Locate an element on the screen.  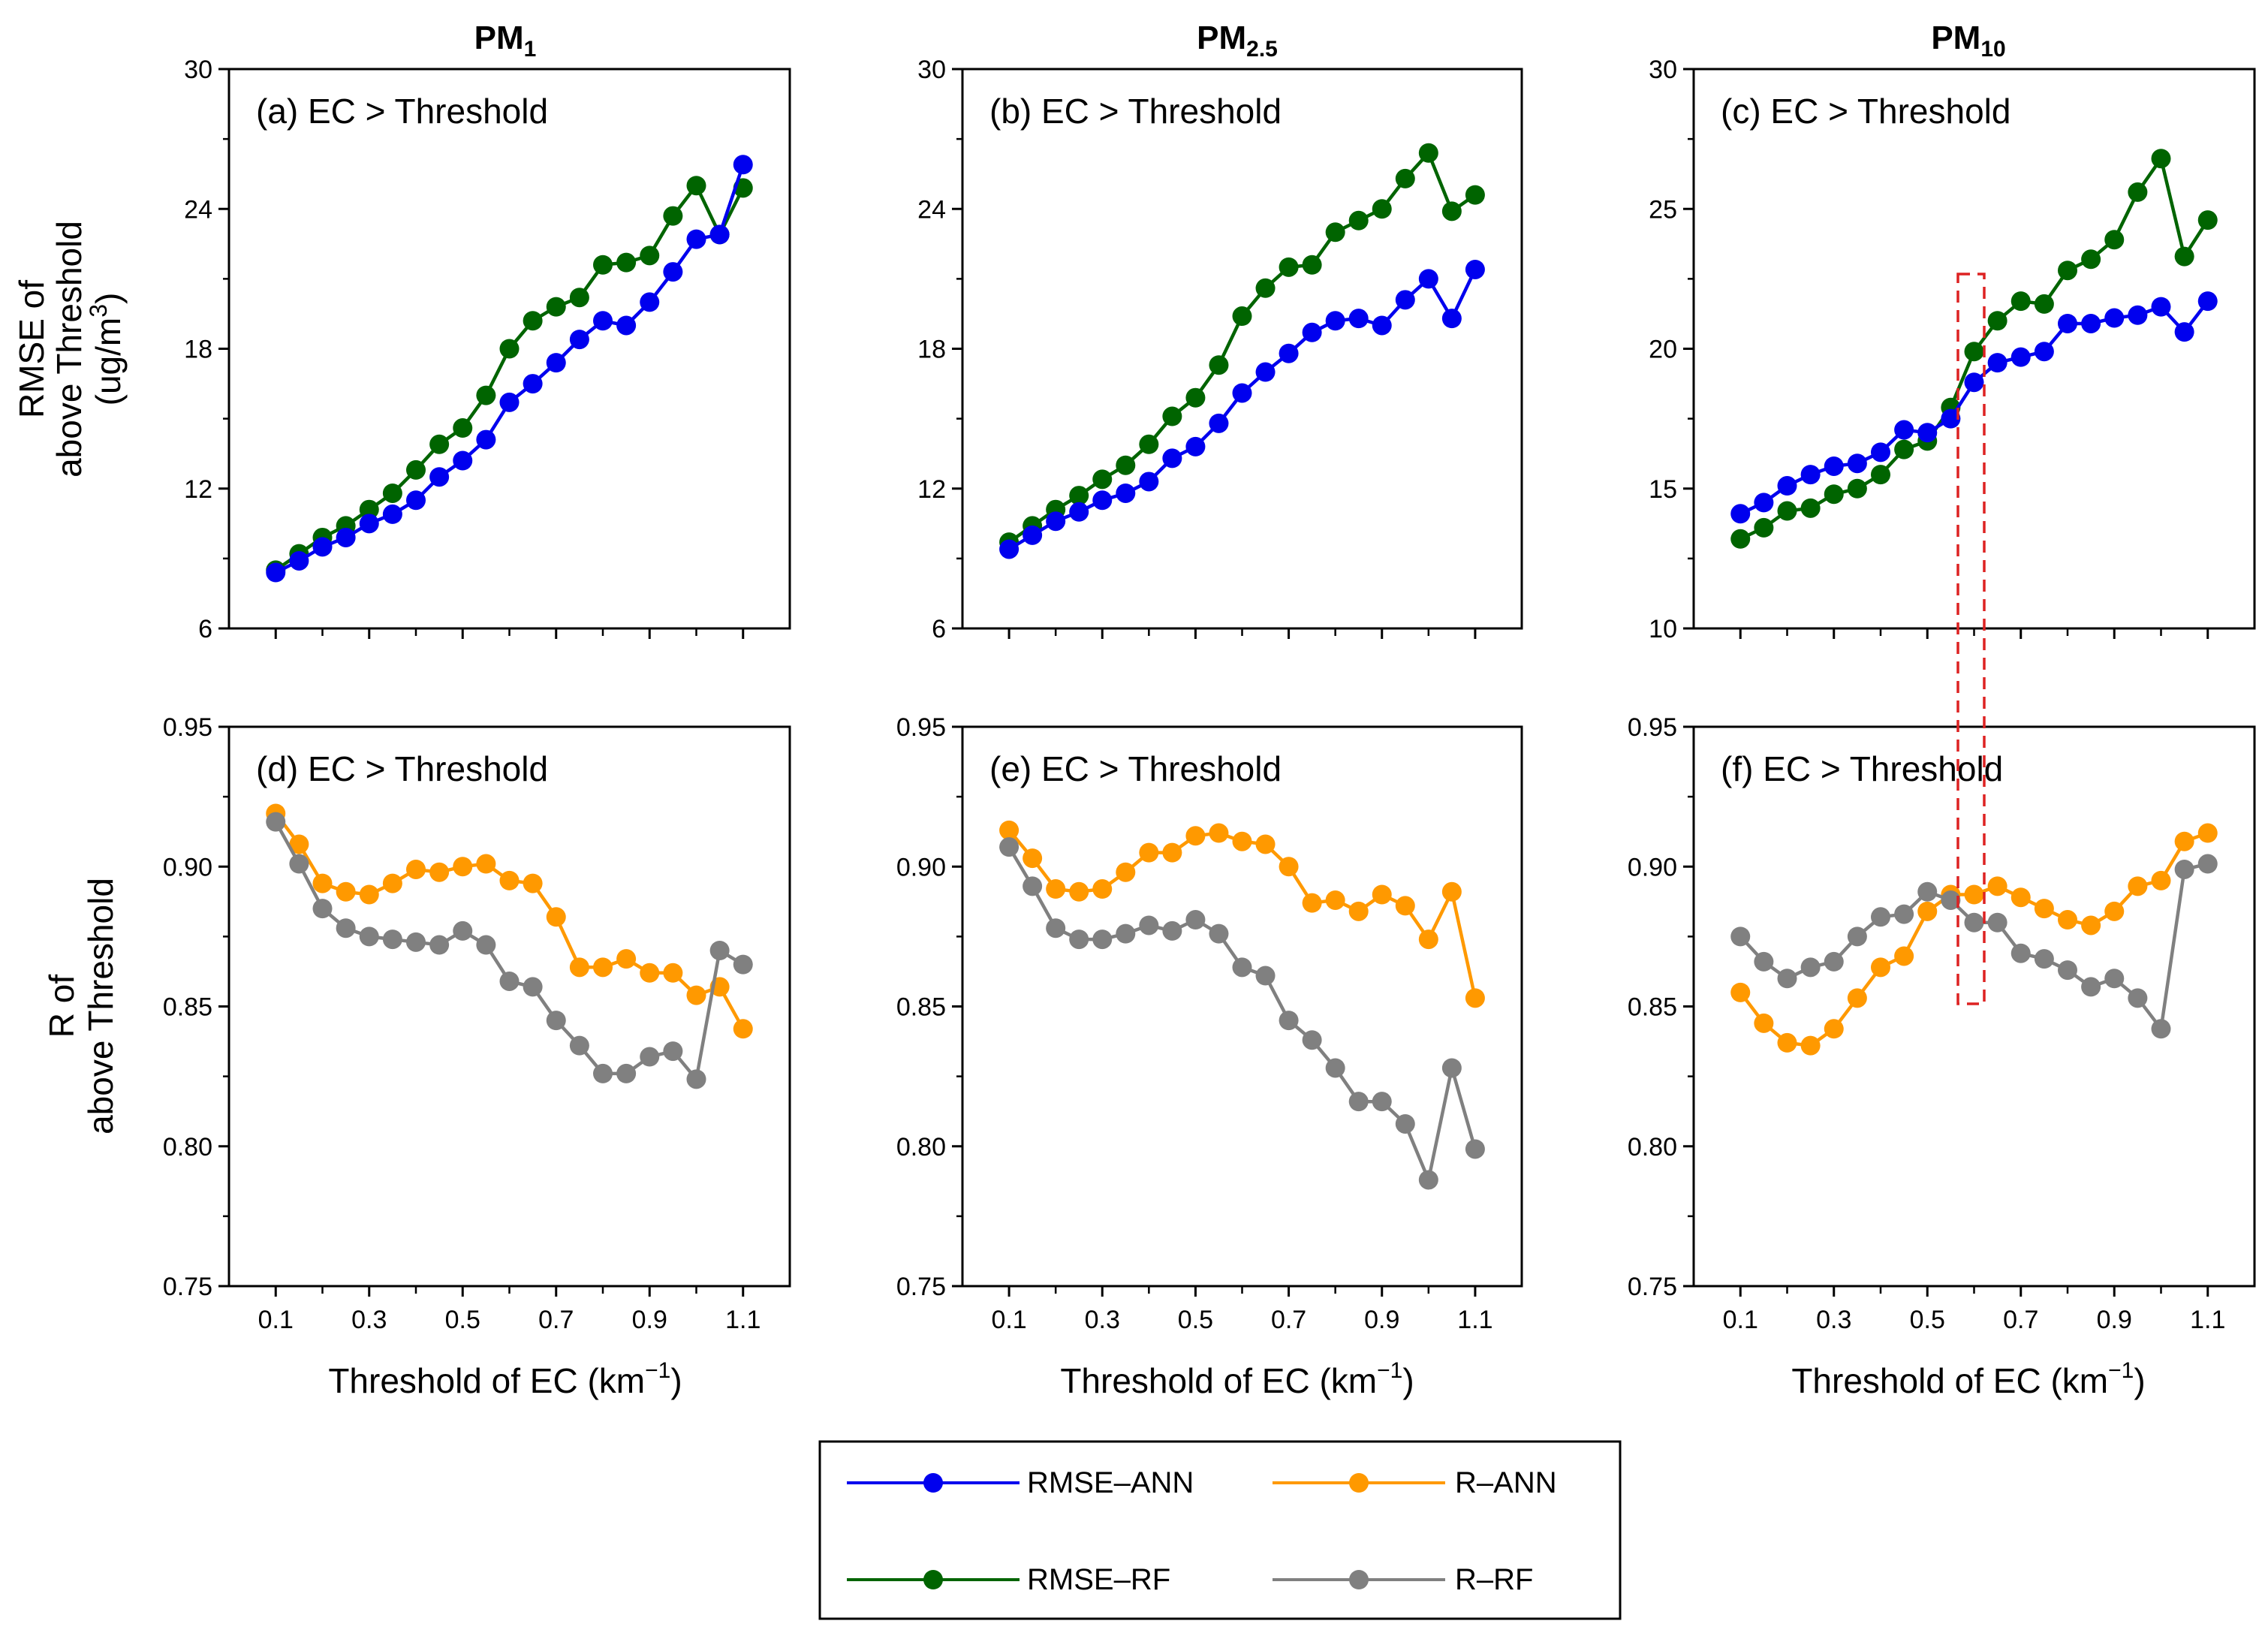
legend-entry-rmse-rf: RMSE–RF is located at coordinates (1009, 1579).